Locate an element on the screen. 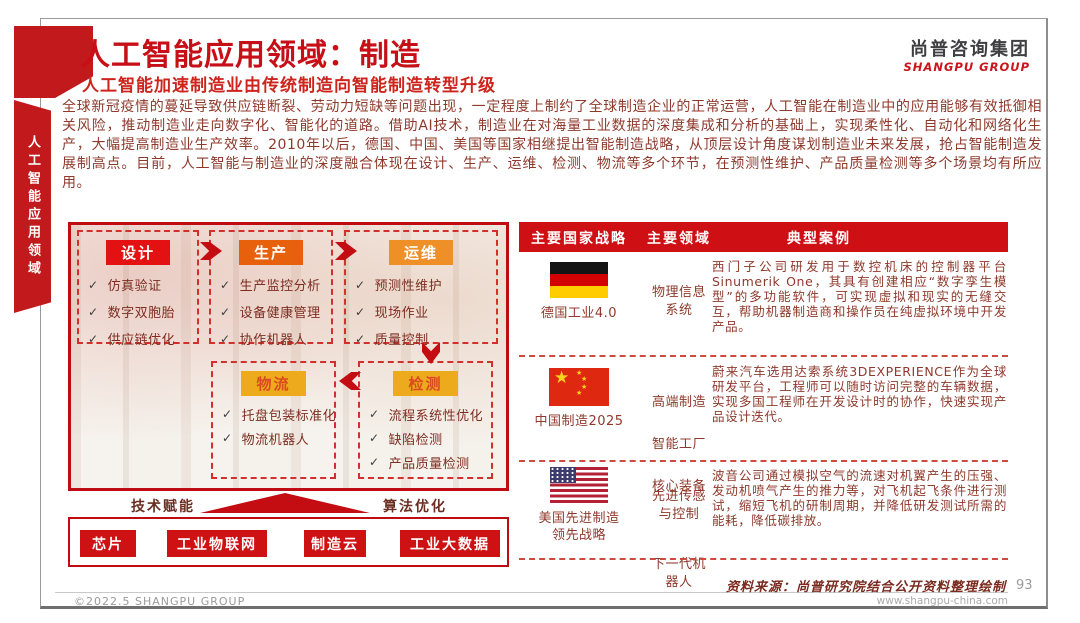 The width and height of the screenshot is (1080, 623). production-items: ✓ 生产监控分析 ✓ 设备健康管理 ✓ 协作机器人 is located at coordinates (271, 311).